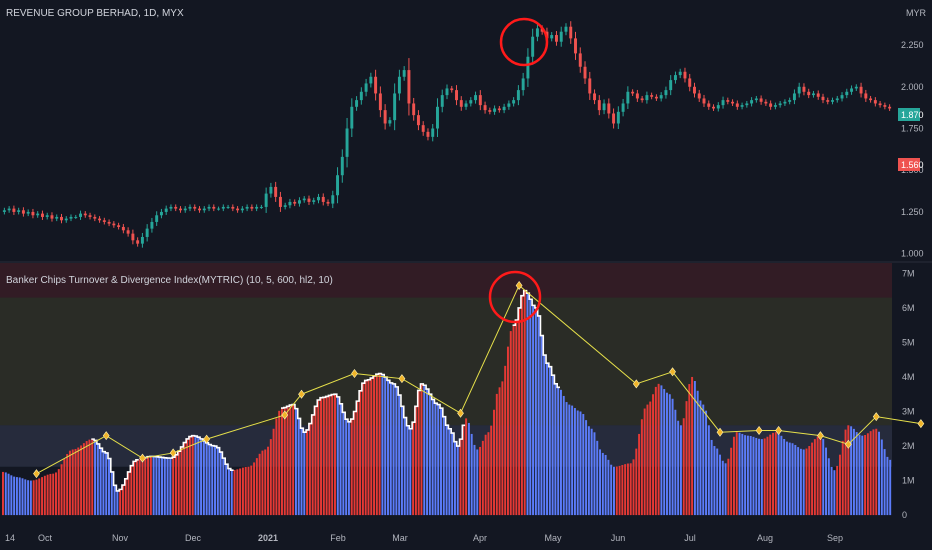  I want to click on last-price-value: 1.870, so click(912, 115).